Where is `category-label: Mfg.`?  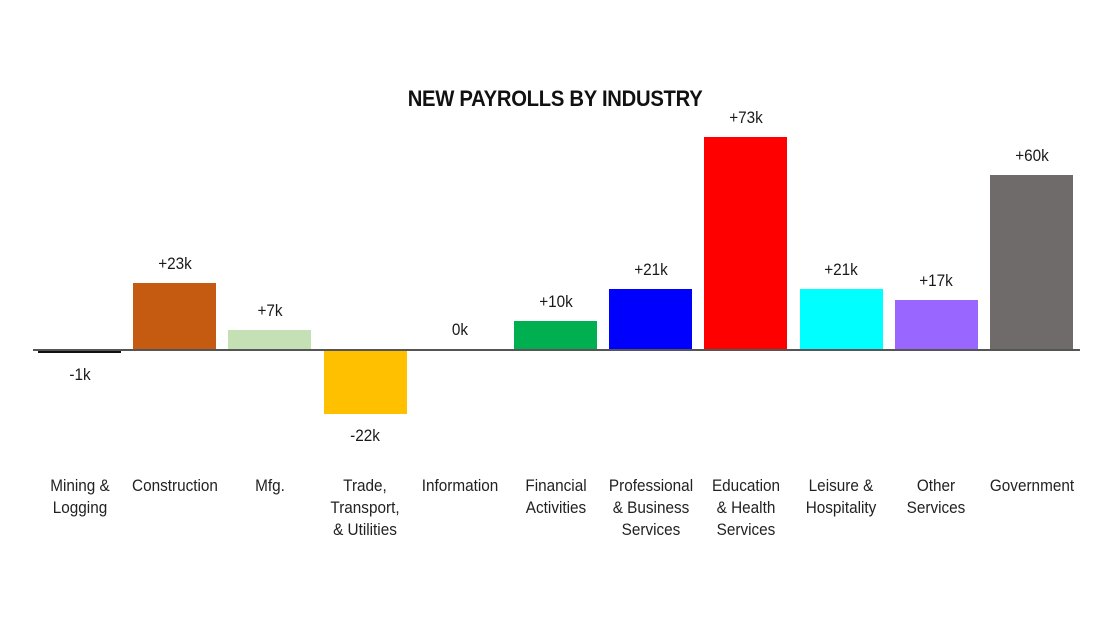 category-label: Mfg. is located at coordinates (270, 485).